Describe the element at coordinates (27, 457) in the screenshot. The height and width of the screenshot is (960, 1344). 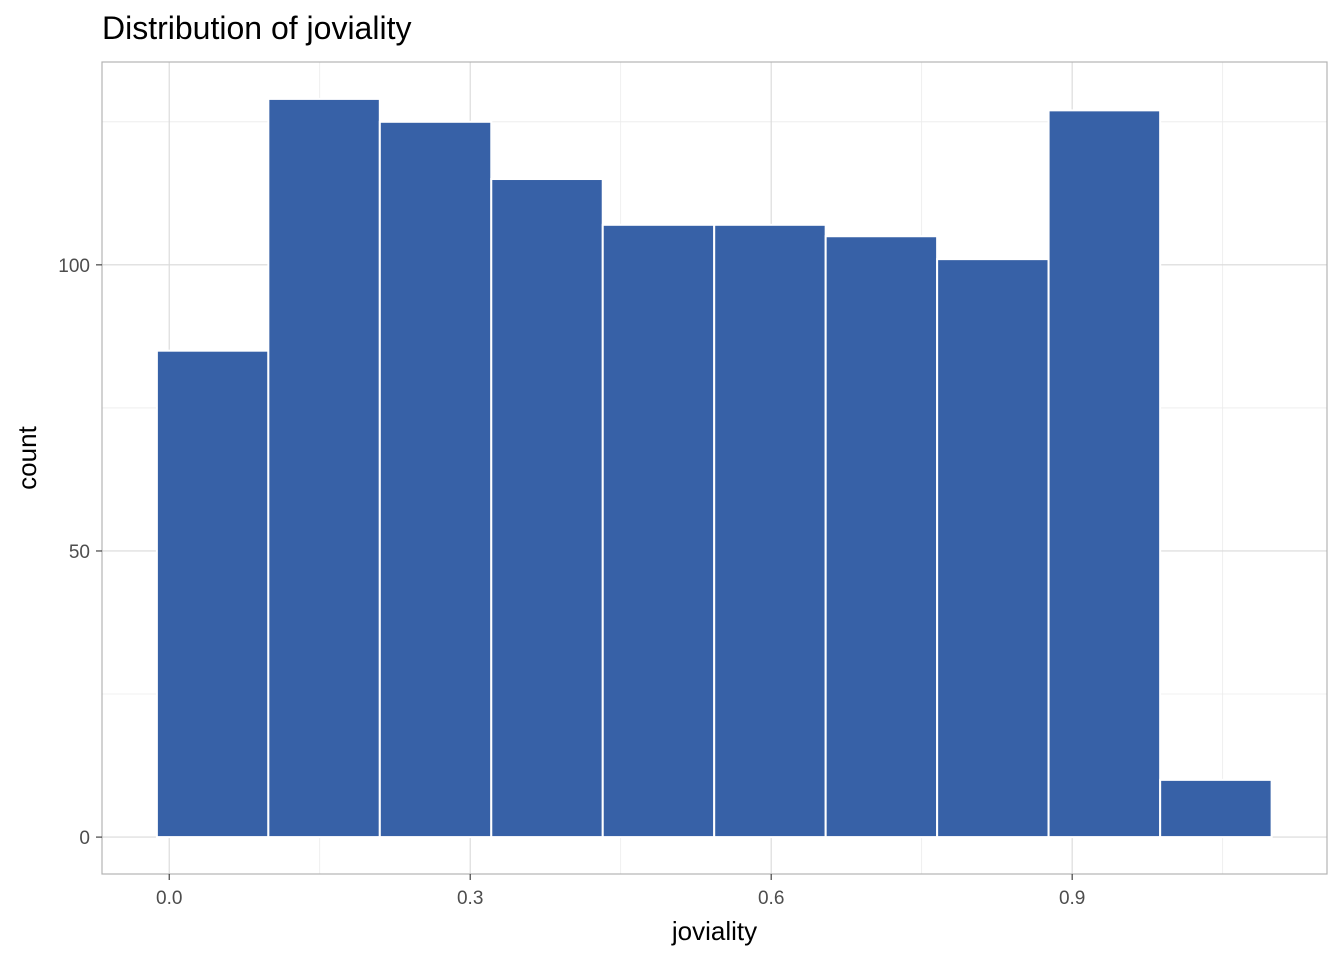
I see `y-axis-title: count` at that location.